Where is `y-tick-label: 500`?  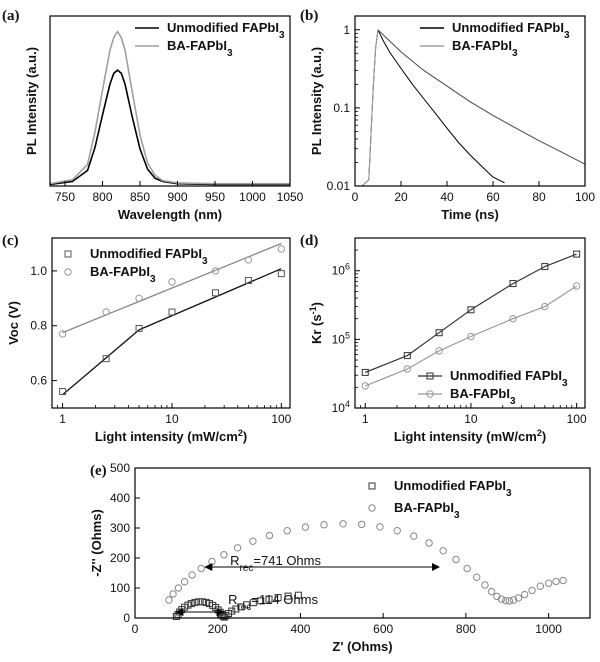
y-tick-label: 500 is located at coordinates (120, 468).